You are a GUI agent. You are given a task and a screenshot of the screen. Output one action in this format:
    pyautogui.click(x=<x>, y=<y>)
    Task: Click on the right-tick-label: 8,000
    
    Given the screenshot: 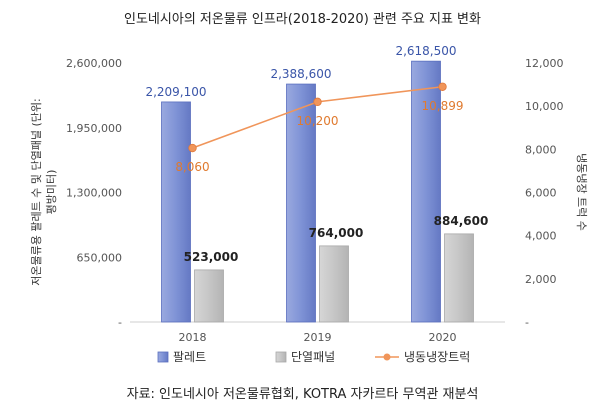 What is the action you would take?
    pyautogui.click(x=541, y=149)
    